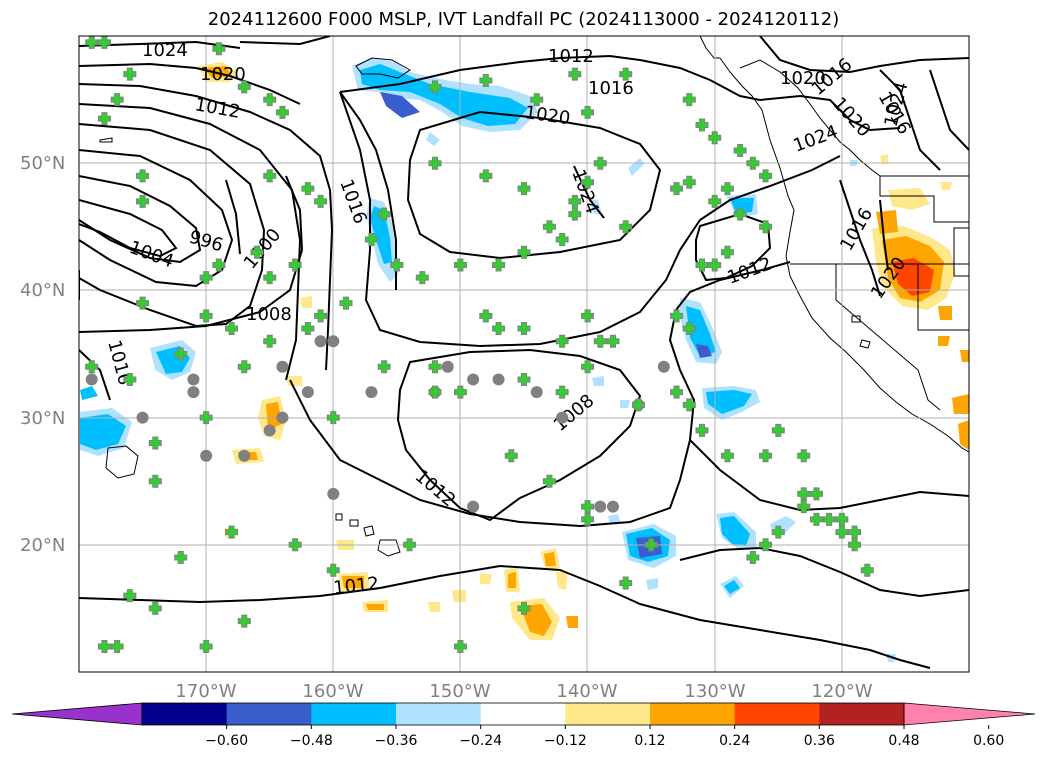 Image resolution: width=1047 pixels, height=765 pixels. Describe the element at coordinates (42, 290) in the screenshot. I see `lat-label: 40°N` at that location.